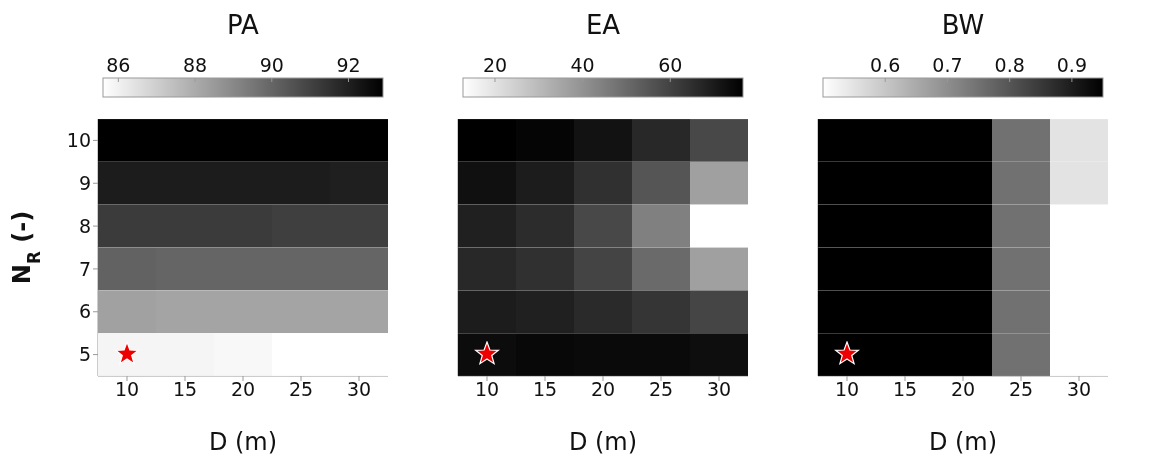  Describe the element at coordinates (84, 354) in the screenshot. I see `y-tick-label: 5` at that location.